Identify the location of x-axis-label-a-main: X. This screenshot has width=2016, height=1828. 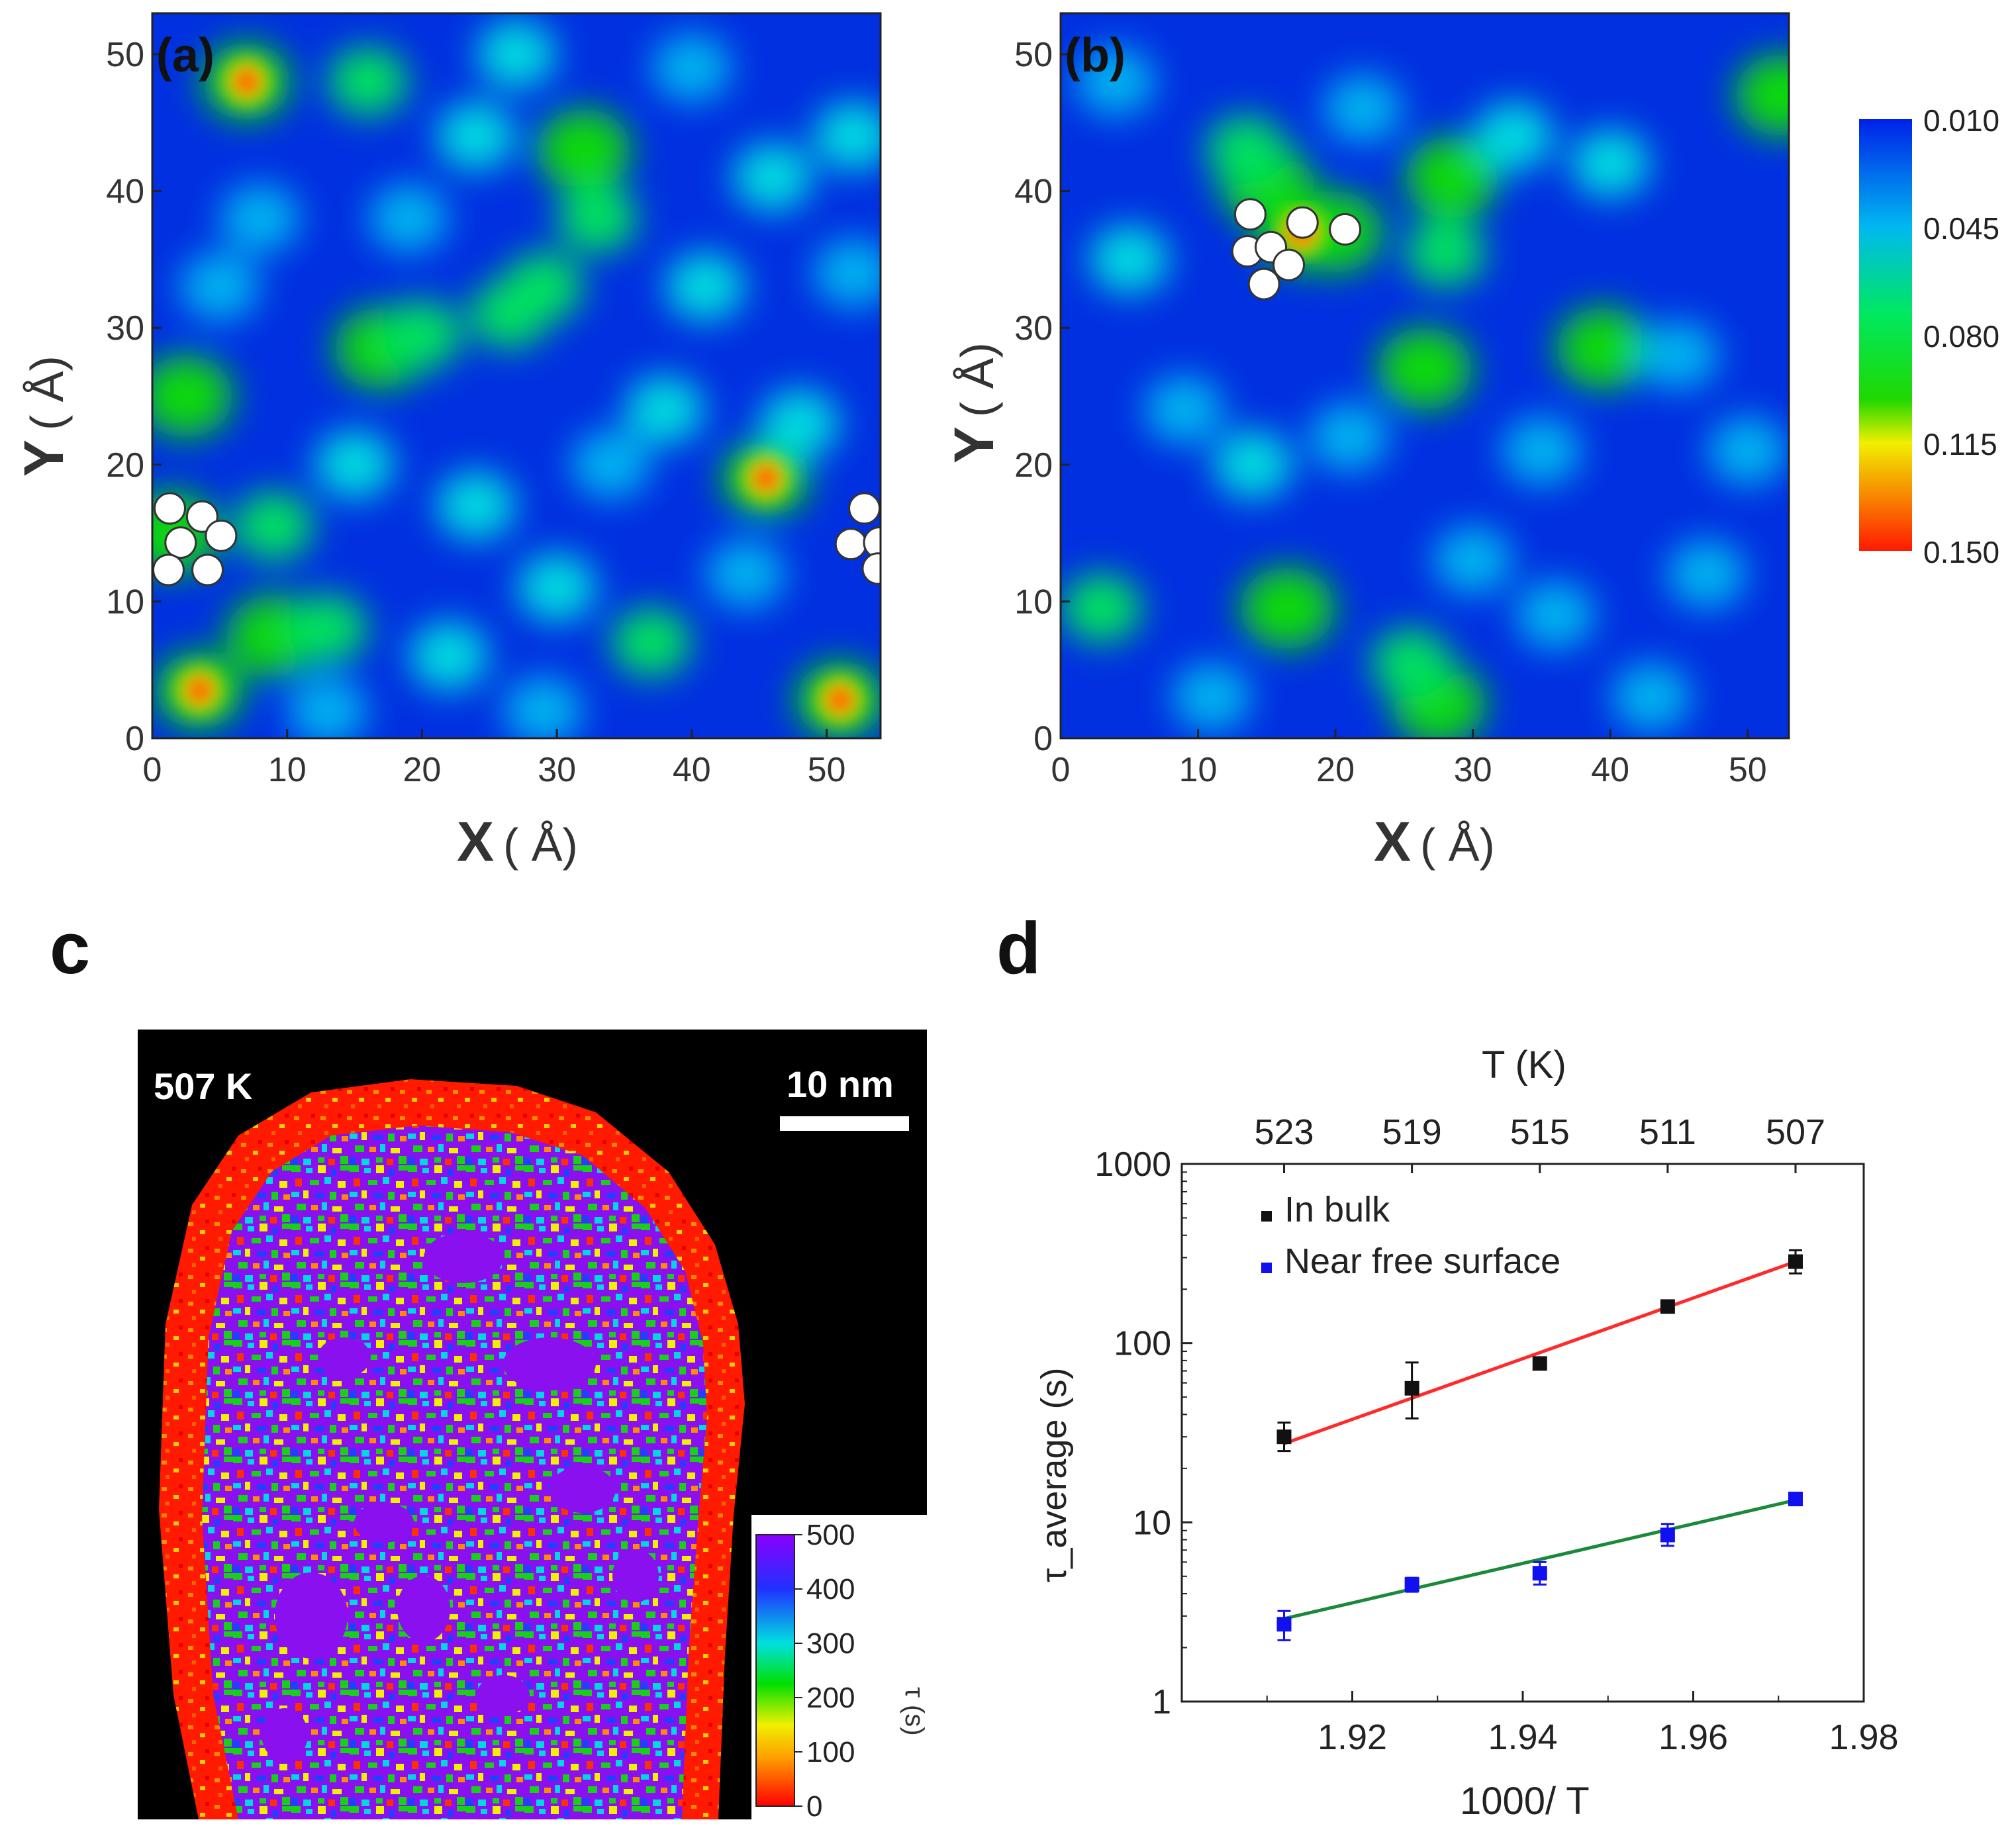
(475, 841).